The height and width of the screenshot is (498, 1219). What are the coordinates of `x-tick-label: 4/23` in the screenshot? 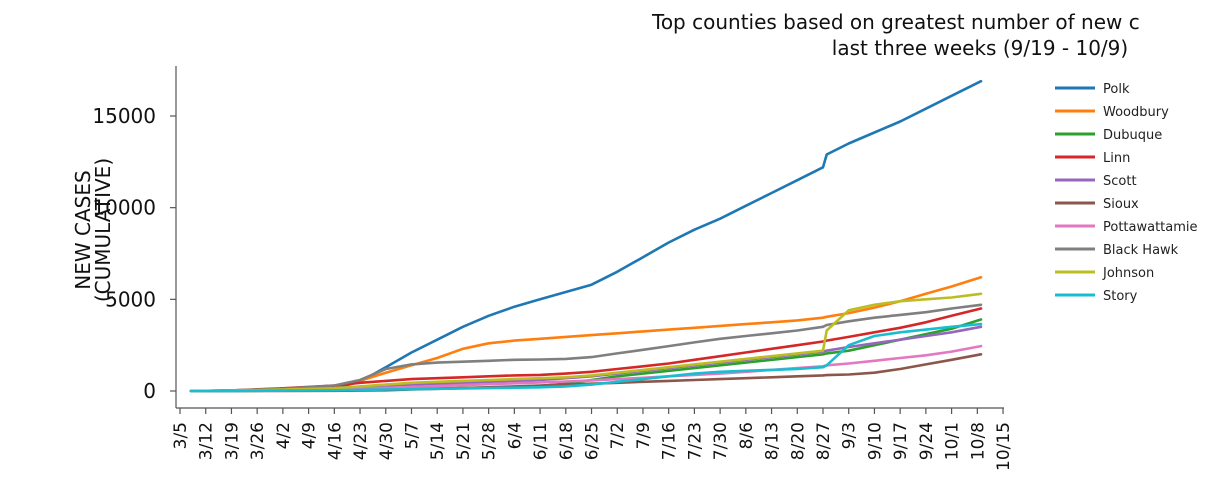 It's located at (361, 441).